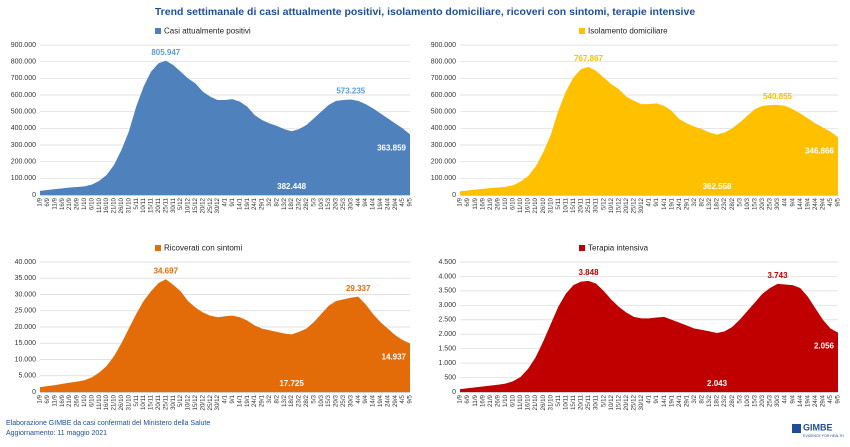 This screenshot has width=850, height=447. Describe the element at coordinates (299, 400) in the screenshot. I see `x-tick-label: 23/2` at that location.